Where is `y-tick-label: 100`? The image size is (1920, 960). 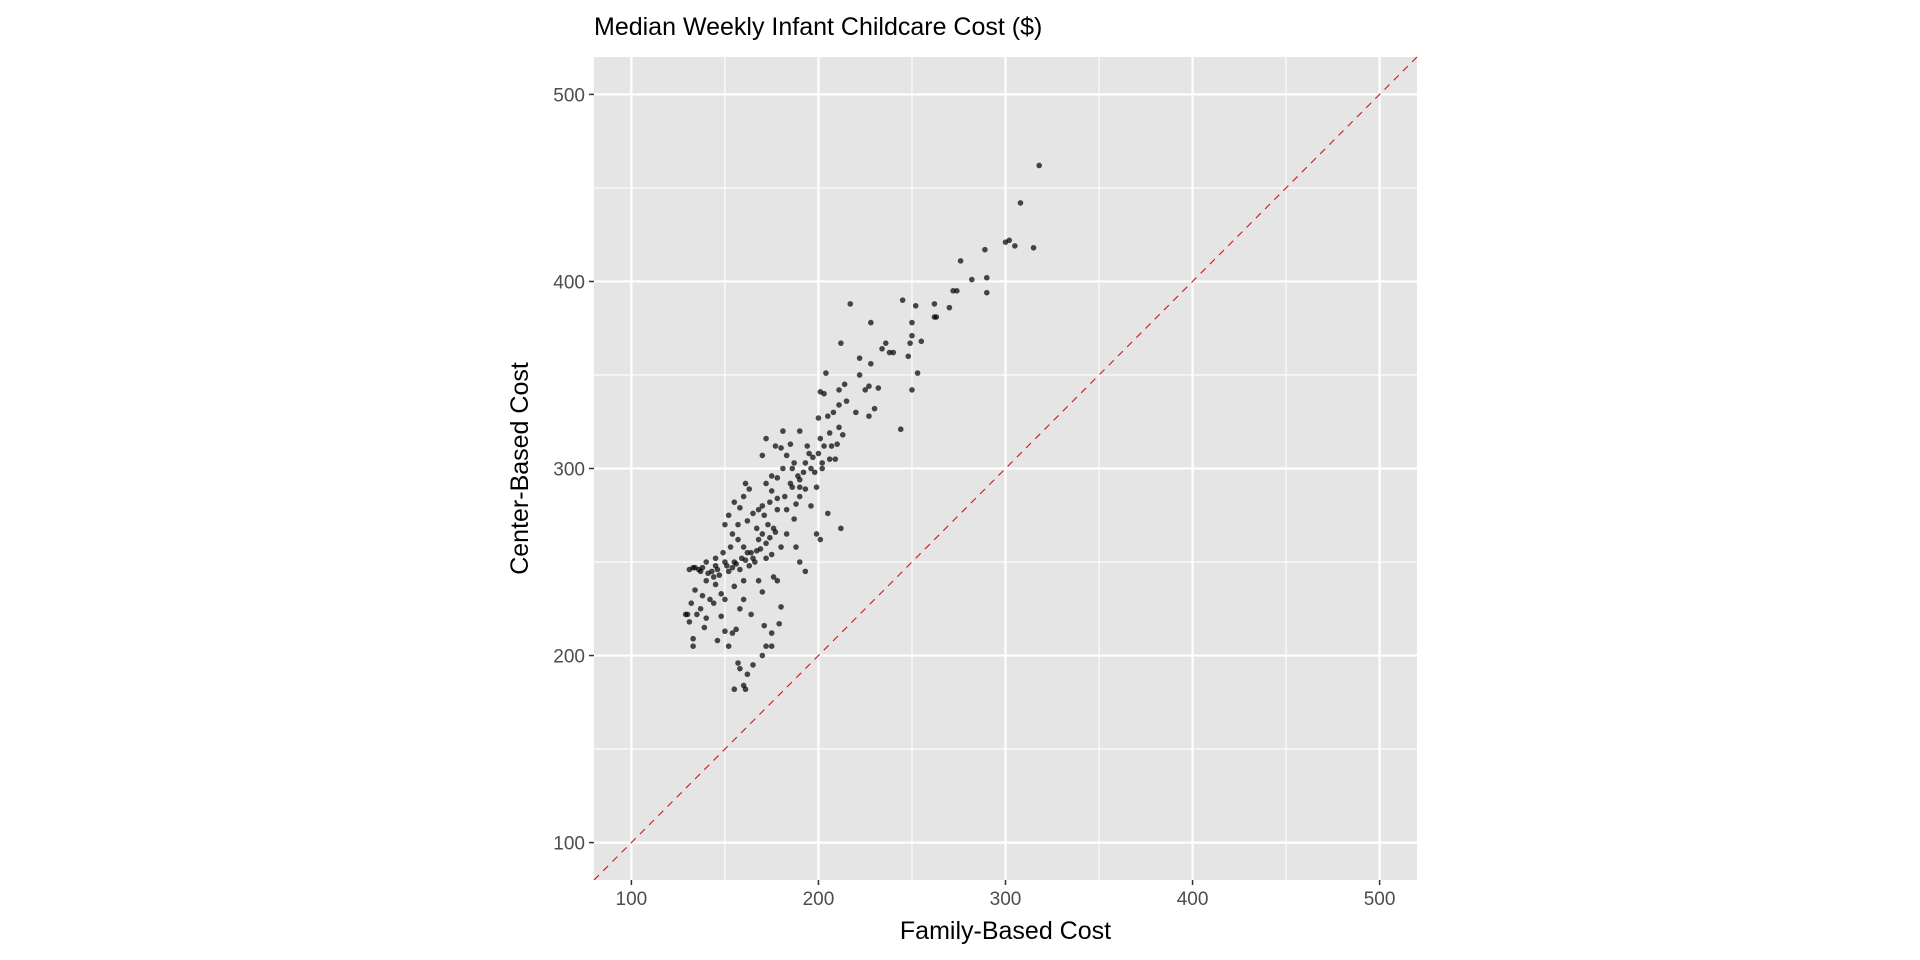 y-tick-label: 100 is located at coordinates (569, 844).